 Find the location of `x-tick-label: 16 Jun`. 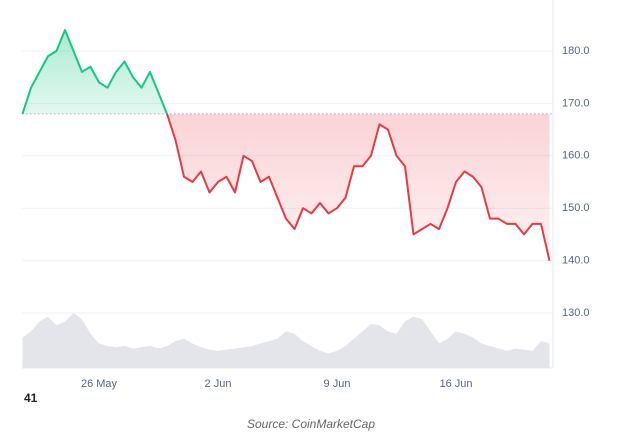

x-tick-label: 16 Jun is located at coordinates (455, 384).